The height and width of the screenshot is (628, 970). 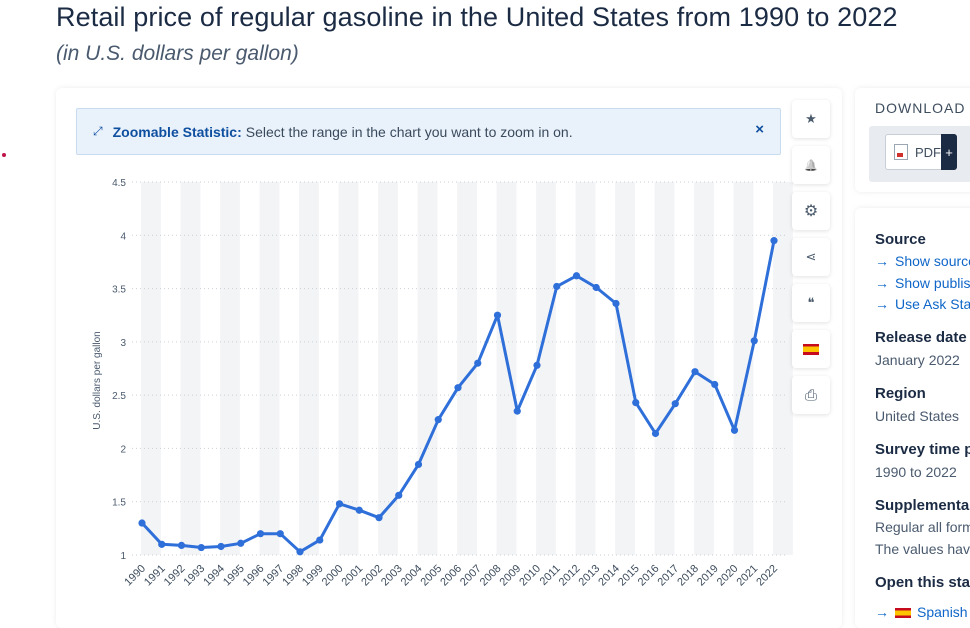 I want to click on download-card: DOWNLOAD PDF +, so click(x=912, y=140).